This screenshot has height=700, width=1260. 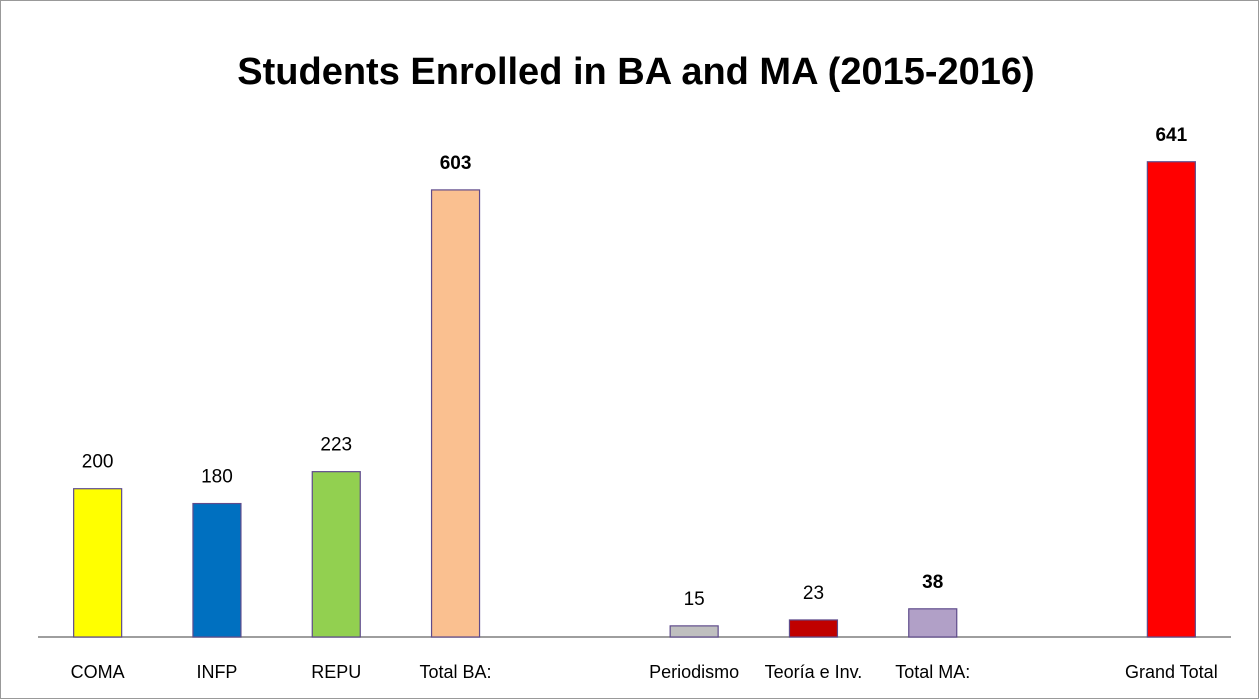 What do you see at coordinates (932, 582) in the screenshot?
I see `value-label: 38` at bounding box center [932, 582].